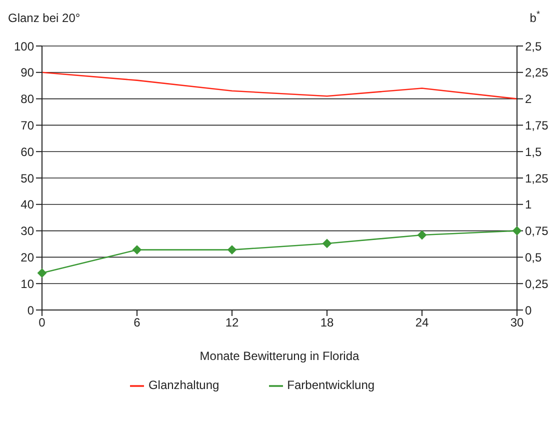  Describe the element at coordinates (27, 283) in the screenshot. I see `y-tick-label: 10` at that location.